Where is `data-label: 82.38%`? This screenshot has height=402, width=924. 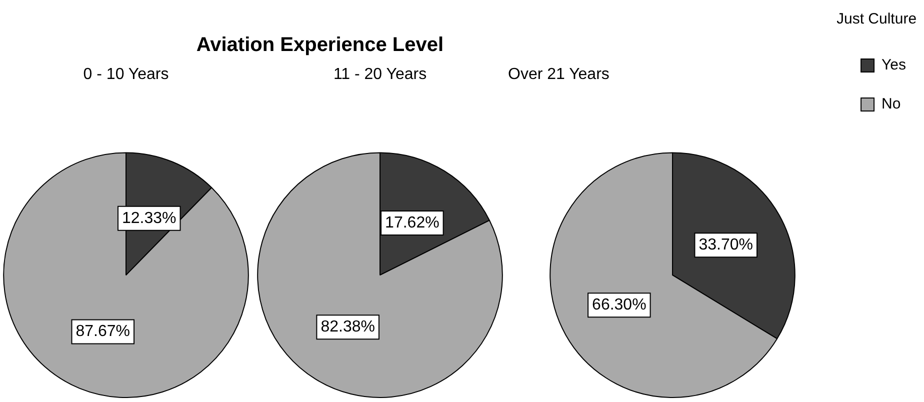
data-label: 82.38% is located at coordinates (347, 327).